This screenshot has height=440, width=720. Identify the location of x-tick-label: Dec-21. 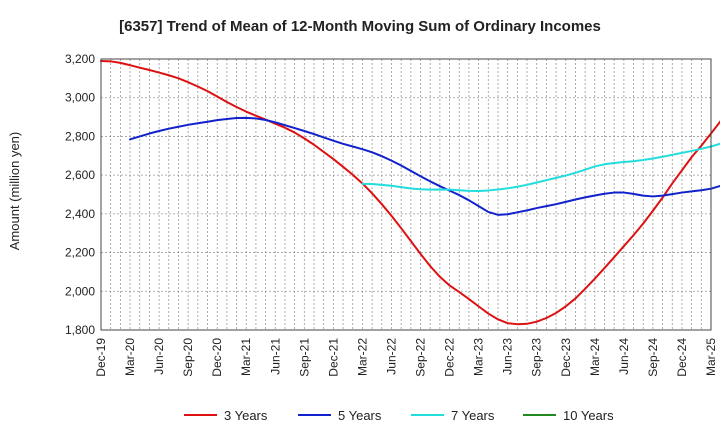
(333, 357).